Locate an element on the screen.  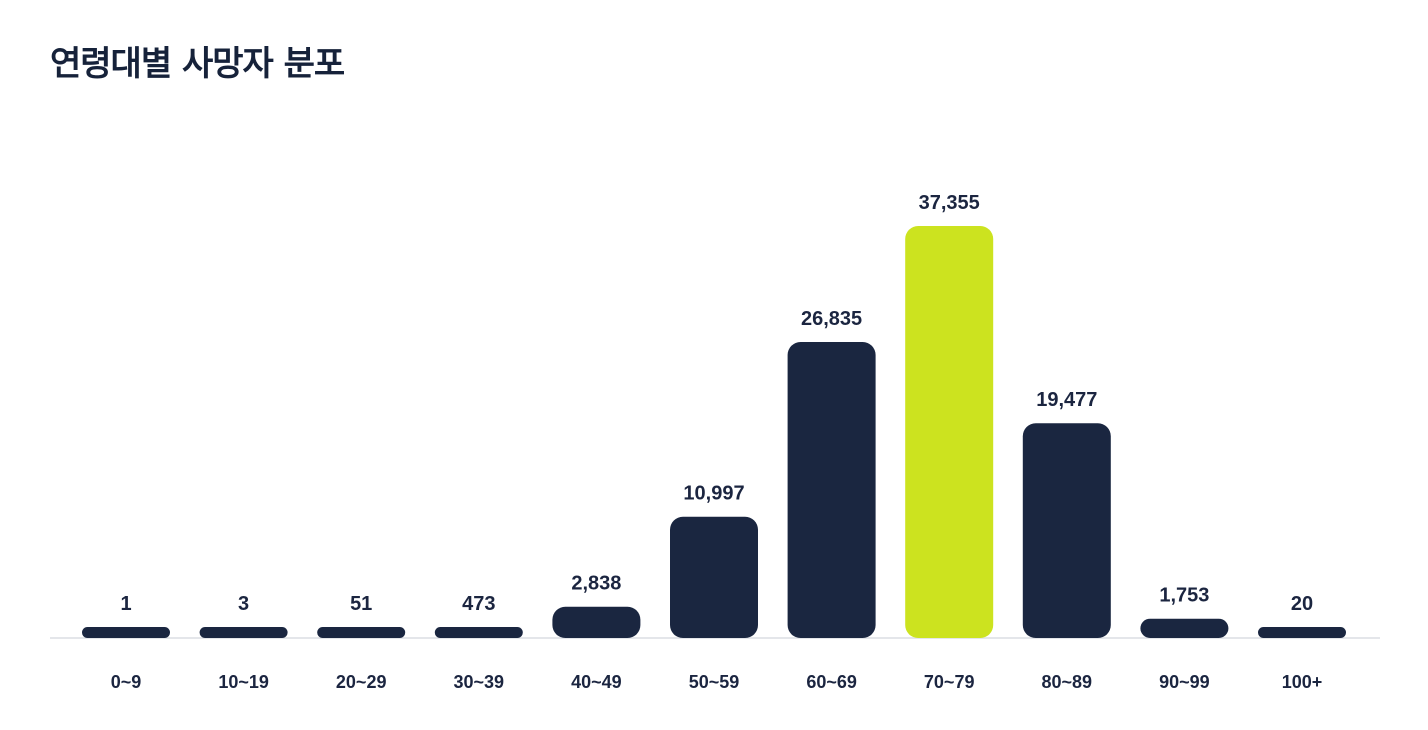
bar-100+ is located at coordinates (1302, 632).